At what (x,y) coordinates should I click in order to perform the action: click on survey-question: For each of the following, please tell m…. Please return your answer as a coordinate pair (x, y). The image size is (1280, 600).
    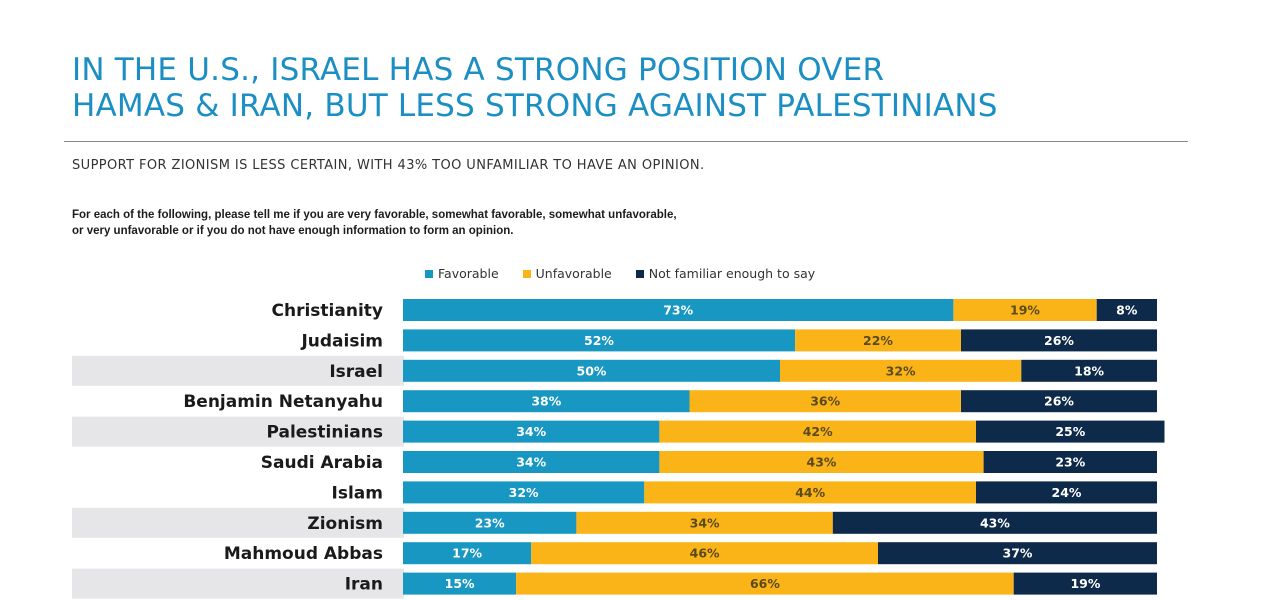
    Looking at the image, I should click on (374, 223).